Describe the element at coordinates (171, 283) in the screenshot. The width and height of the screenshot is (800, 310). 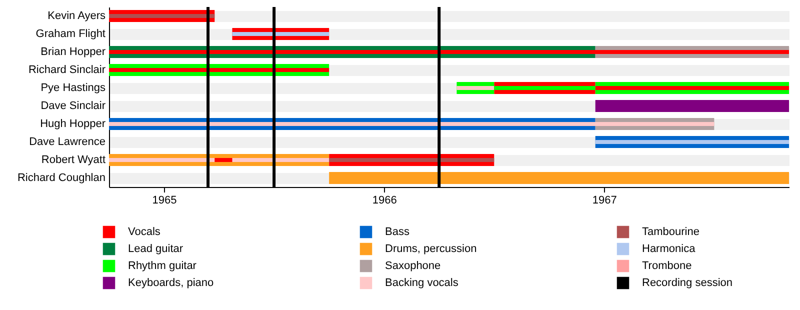
I see `legend-label: Keyboards, piano` at that location.